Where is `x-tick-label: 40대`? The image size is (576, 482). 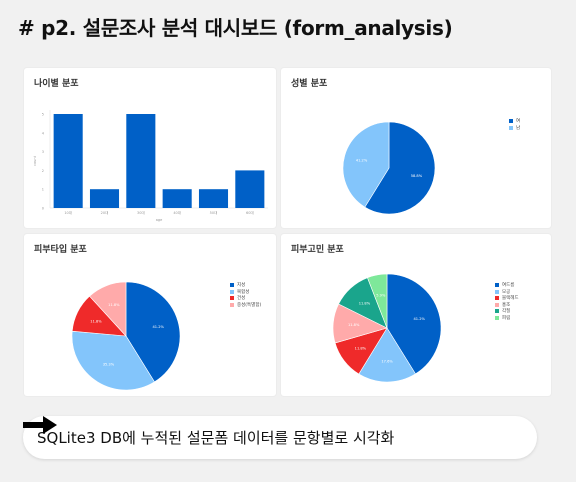 x-tick-label: 40대 is located at coordinates (177, 212).